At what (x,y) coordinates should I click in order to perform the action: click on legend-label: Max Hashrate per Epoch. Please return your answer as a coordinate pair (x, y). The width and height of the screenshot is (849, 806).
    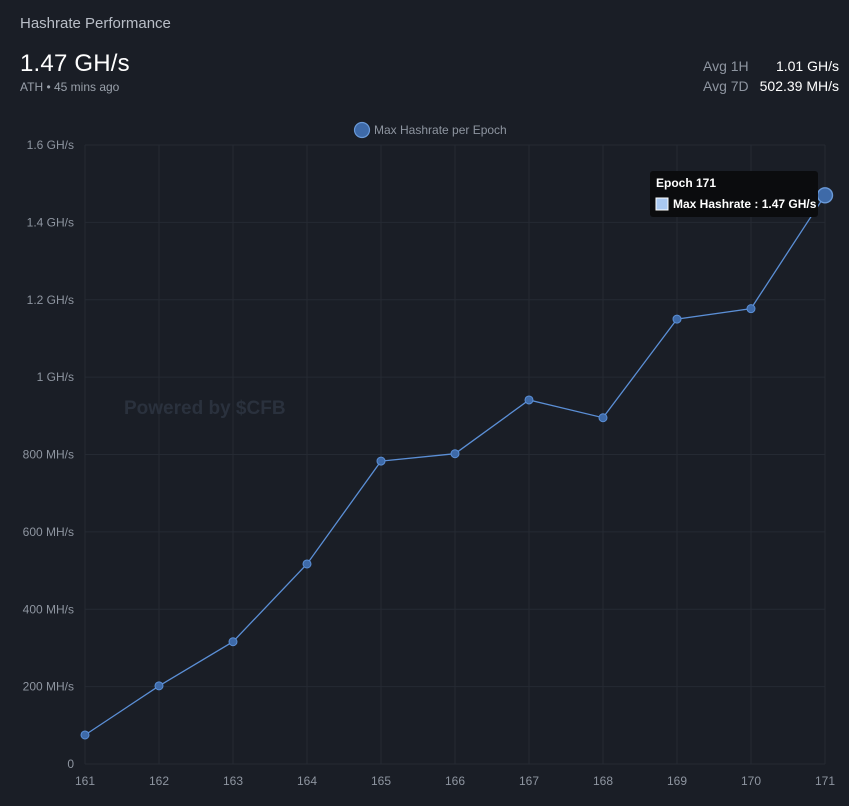
    Looking at the image, I should click on (440, 130).